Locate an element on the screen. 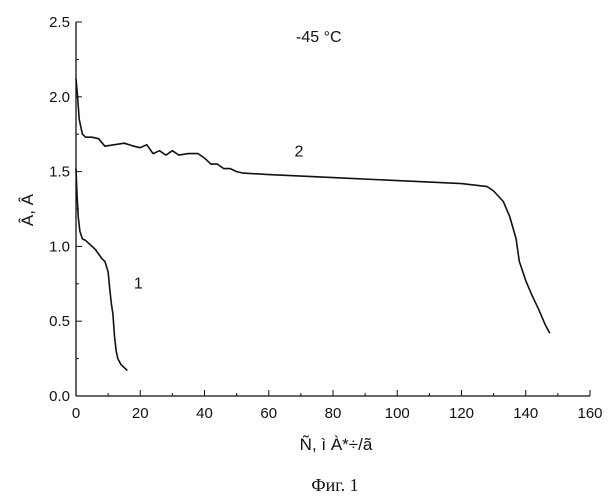  x-tick-label: 60 is located at coordinates (268, 413).